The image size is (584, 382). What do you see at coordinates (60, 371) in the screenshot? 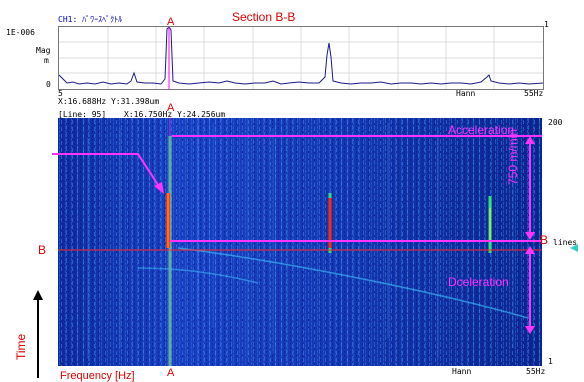
I see `spectrogram-x-min: 5` at bounding box center [60, 371].